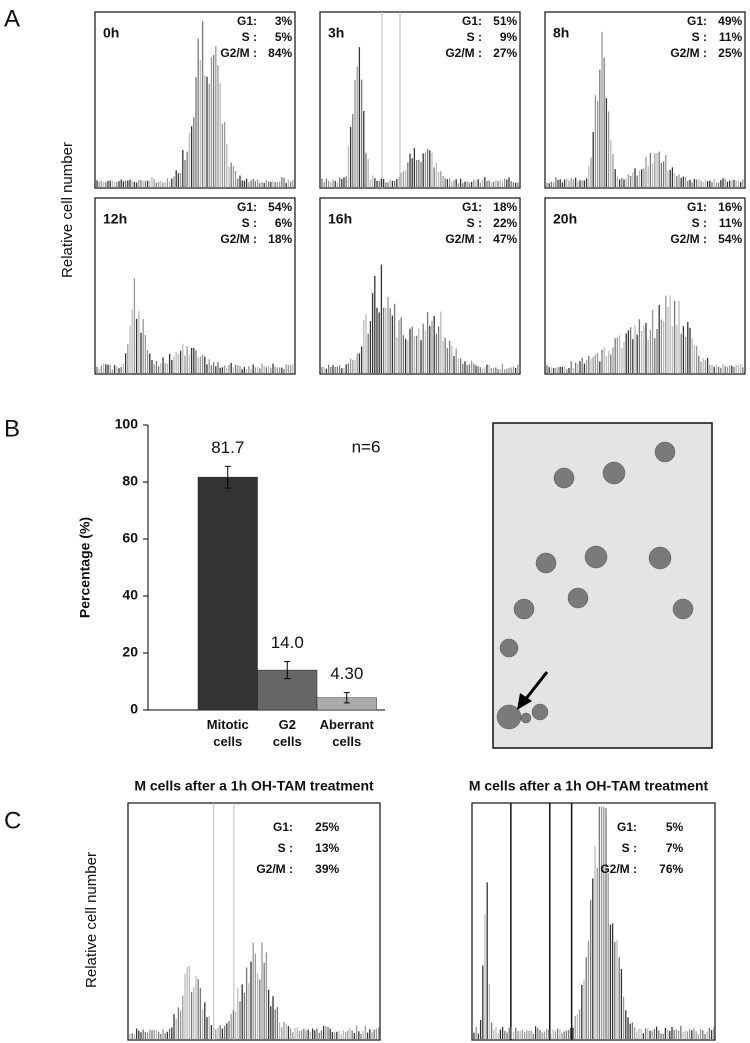 The height and width of the screenshot is (1043, 750). Describe the element at coordinates (340, 219) in the screenshot. I see `time-label: 16h` at that location.